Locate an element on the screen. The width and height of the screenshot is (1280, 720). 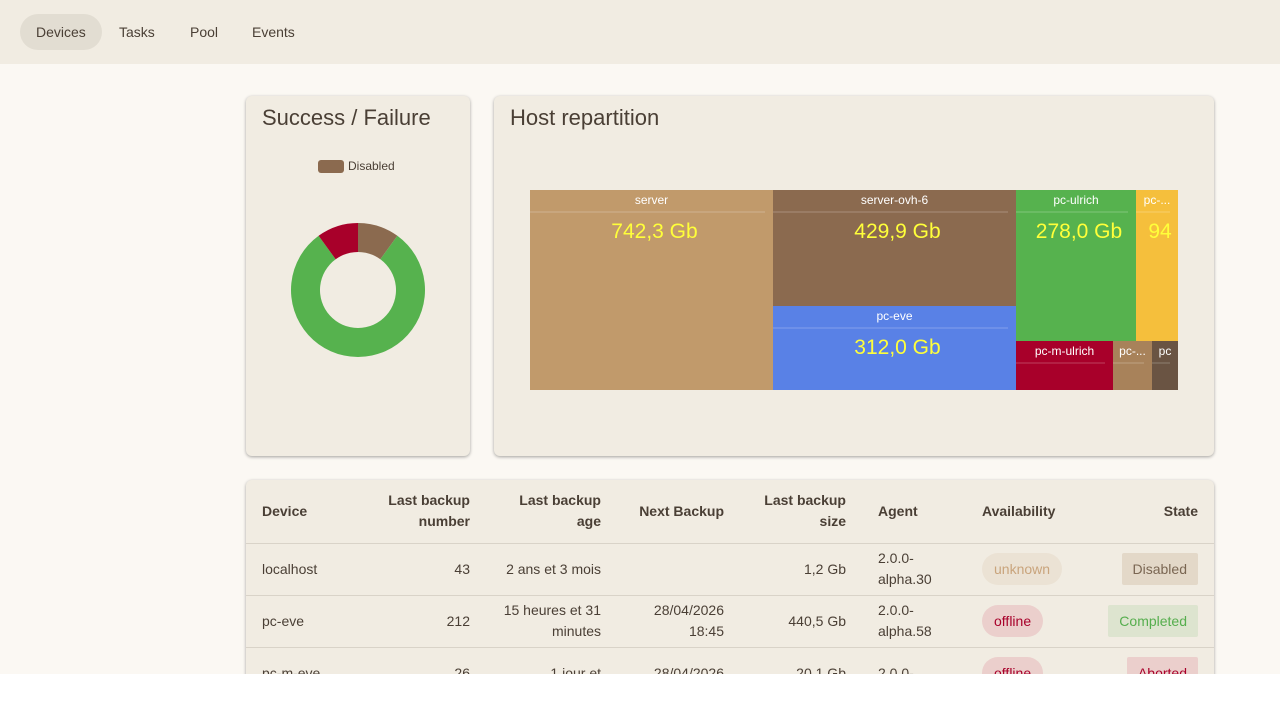
state-cell: Aborted is located at coordinates (1152, 660).